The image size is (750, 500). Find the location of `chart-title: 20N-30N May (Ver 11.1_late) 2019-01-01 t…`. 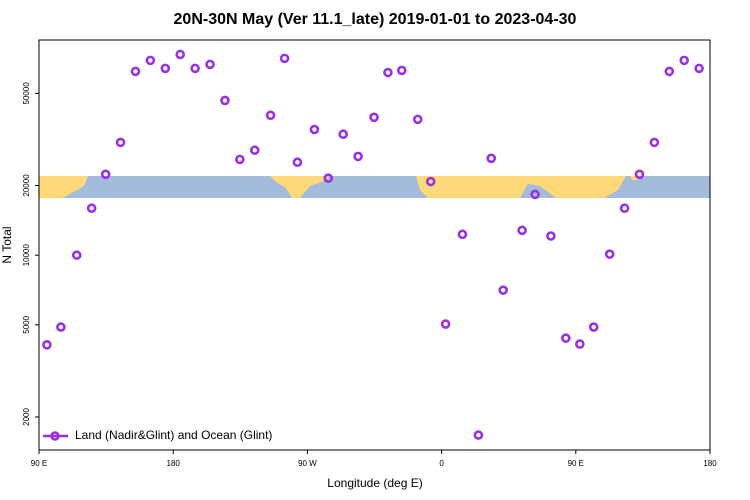

chart-title: 20N-30N May (Ver 11.1_late) 2019-01-01 t… is located at coordinates (375, 19).